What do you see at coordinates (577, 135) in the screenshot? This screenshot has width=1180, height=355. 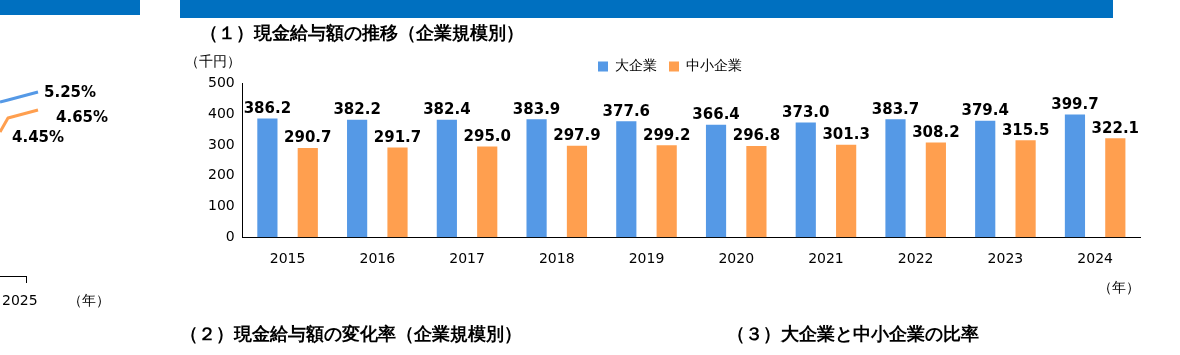 I see `text: 297.9` at bounding box center [577, 135].